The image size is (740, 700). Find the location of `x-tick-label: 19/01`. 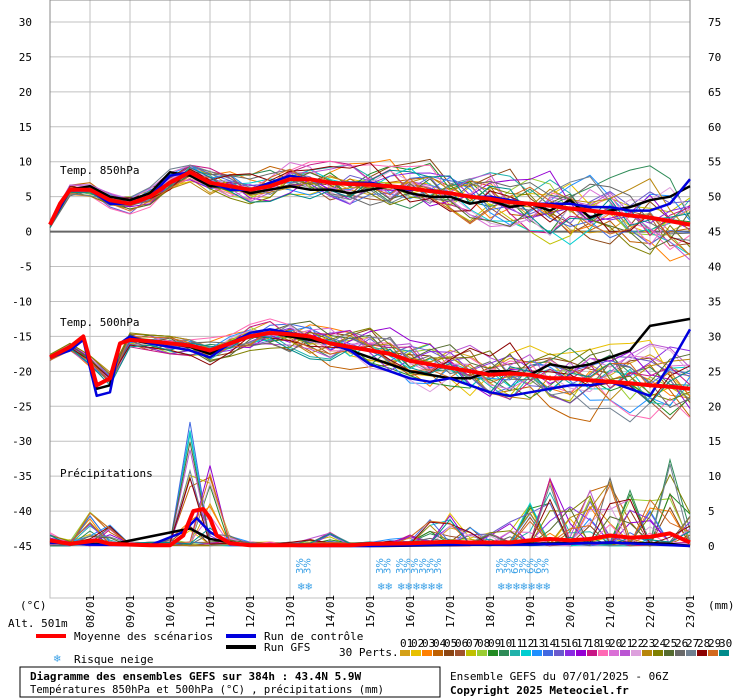

x-tick-label: 19/01 is located at coordinates (530, 611).